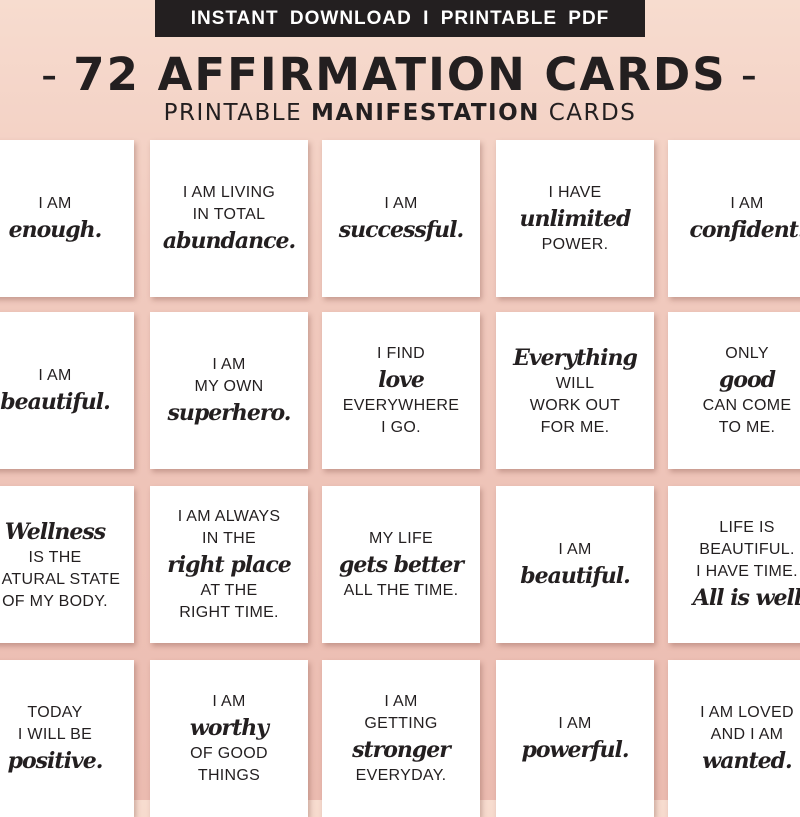 Image resolution: width=800 pixels, height=817 pixels. What do you see at coordinates (401, 775) in the screenshot?
I see `card-text: EVERYDAY.` at bounding box center [401, 775].